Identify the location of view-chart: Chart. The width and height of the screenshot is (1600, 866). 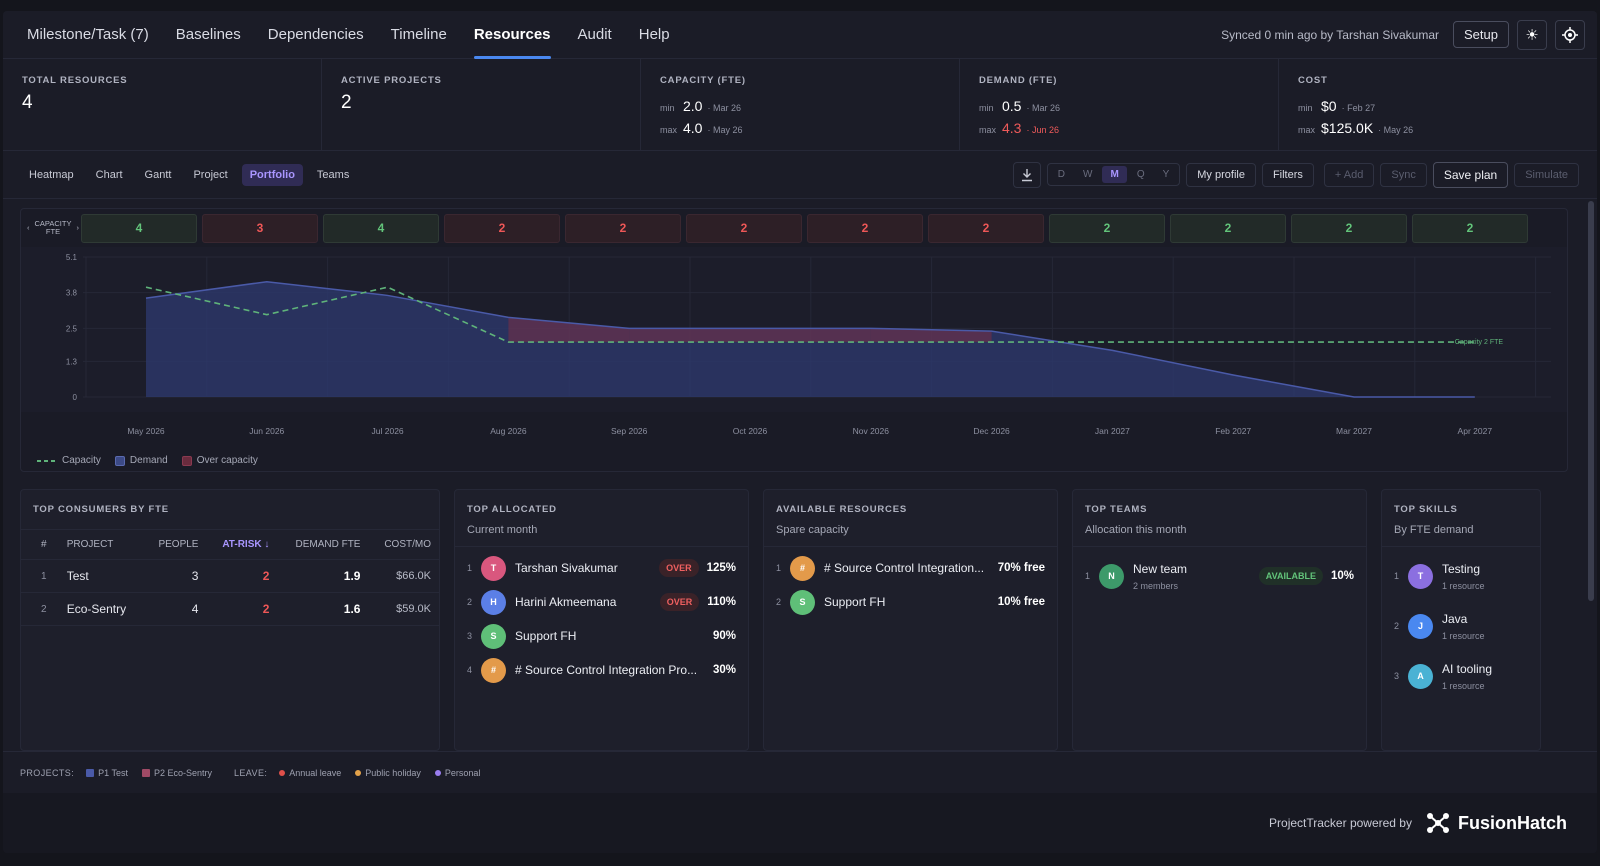
(109, 174).